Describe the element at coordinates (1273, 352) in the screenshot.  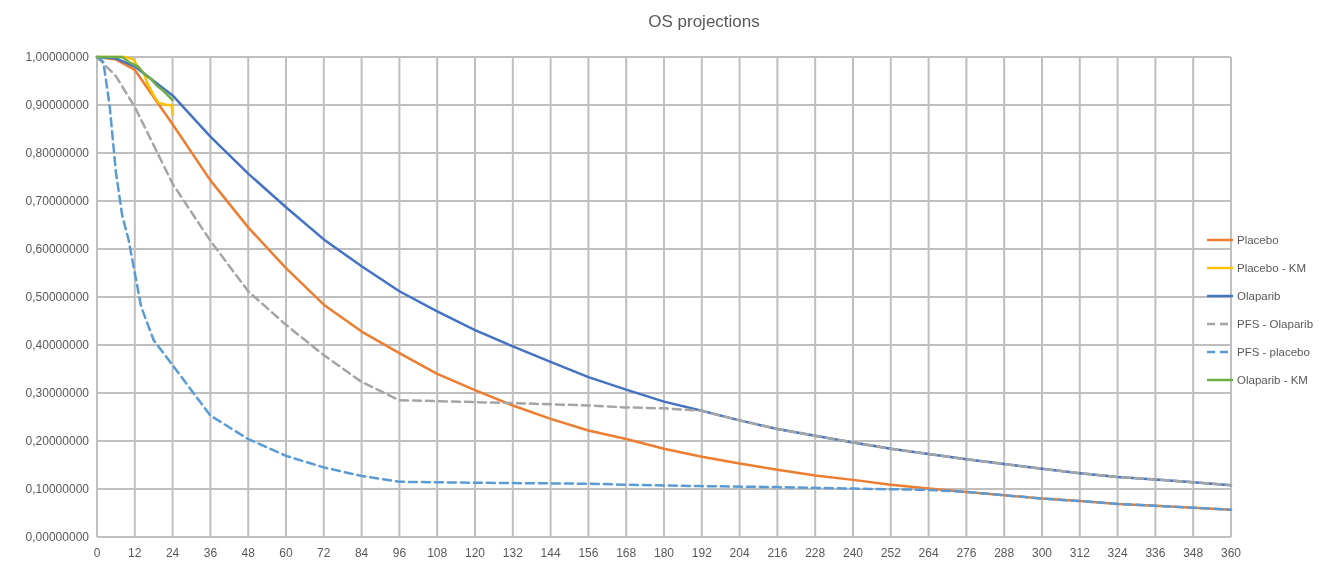
I see `legend-label: PFS - placebo` at that location.